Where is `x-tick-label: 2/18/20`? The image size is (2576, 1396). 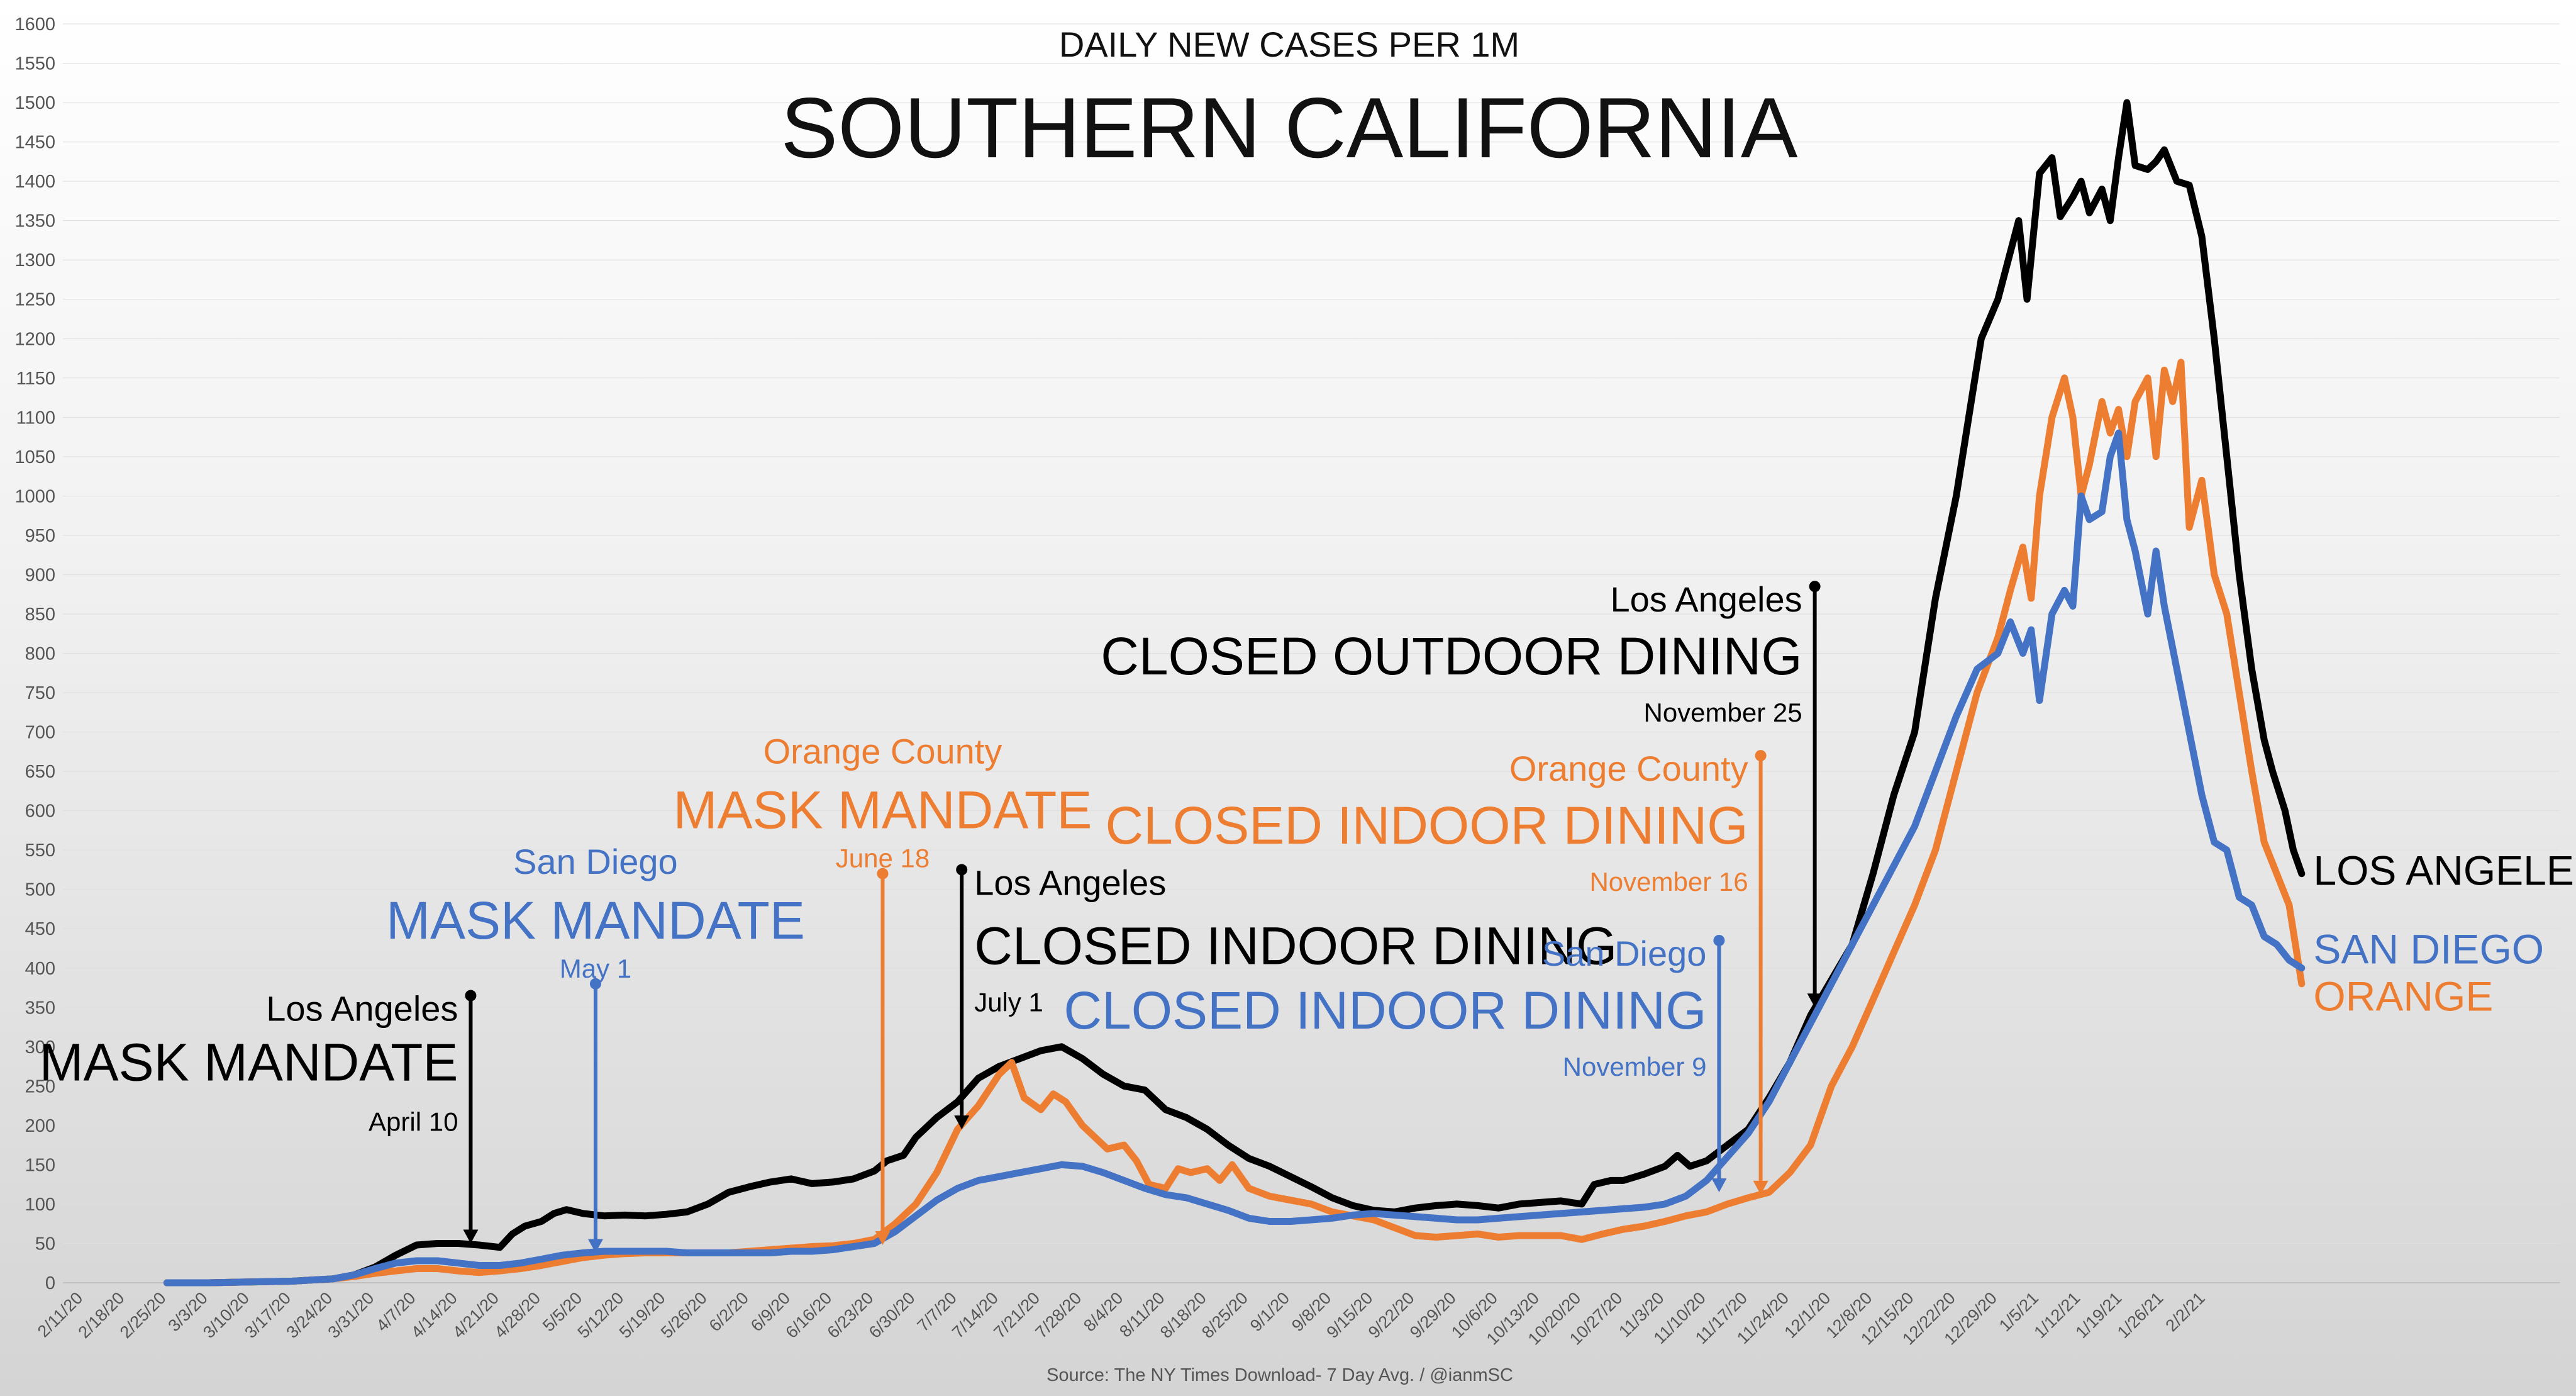 x-tick-label: 2/18/20 is located at coordinates (101, 1315).